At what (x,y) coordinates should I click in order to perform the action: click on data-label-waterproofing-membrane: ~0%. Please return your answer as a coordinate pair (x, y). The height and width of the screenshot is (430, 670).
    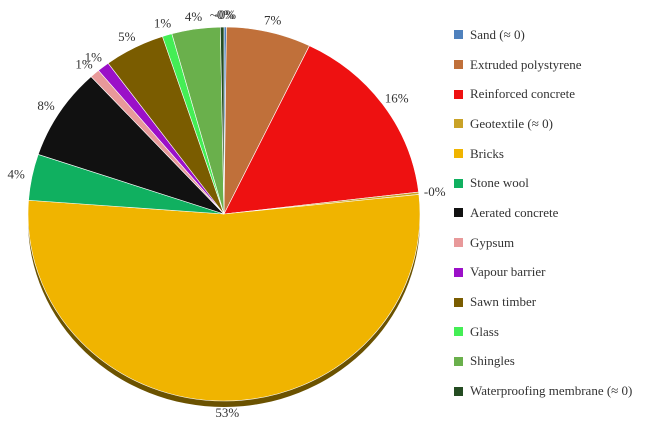
    Looking at the image, I should click on (222, 14).